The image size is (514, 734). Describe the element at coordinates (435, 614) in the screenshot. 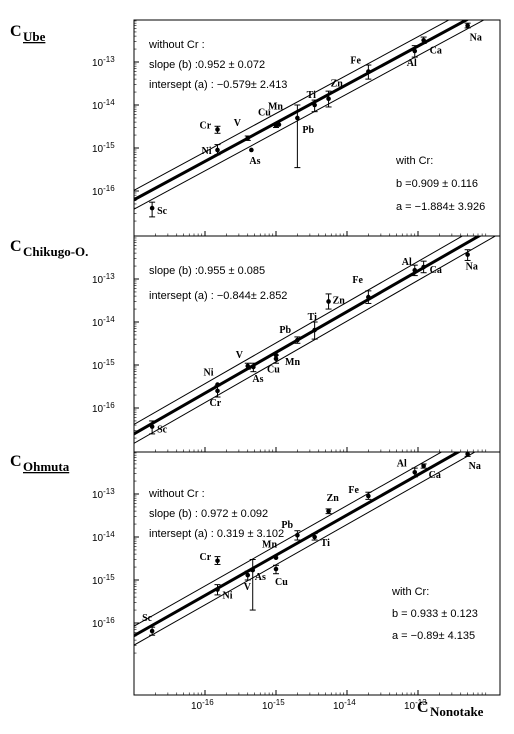

I see `fit-annotation-with-cr: b = 0.933 ± 0.123` at that location.